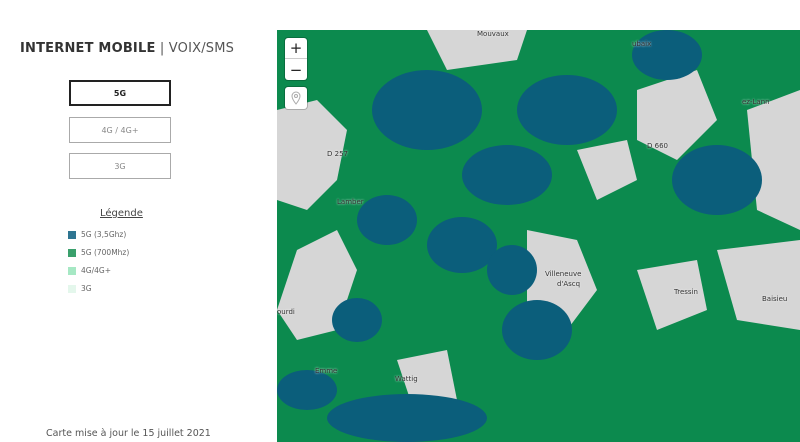 This screenshot has width=800, height=442. What do you see at coordinates (296, 48) in the screenshot?
I see `zoom-in-button: +` at bounding box center [296, 48].